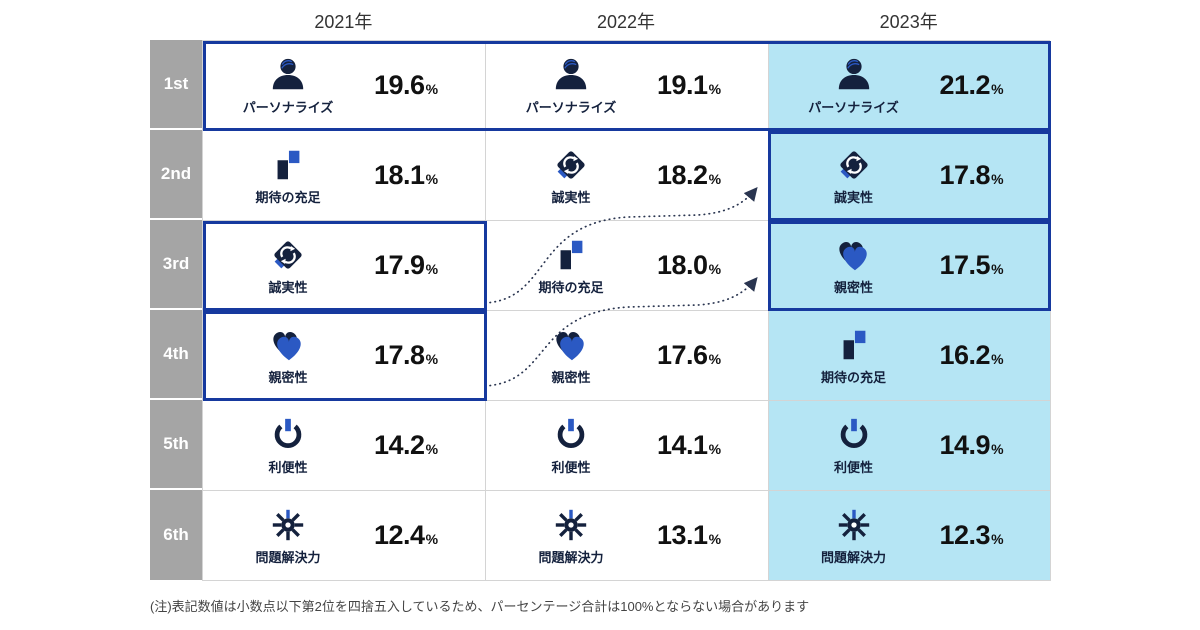 This screenshot has height=630, width=1200. What do you see at coordinates (908, 22) in the screenshot?
I see `year-label-2023: 2023年` at bounding box center [908, 22].